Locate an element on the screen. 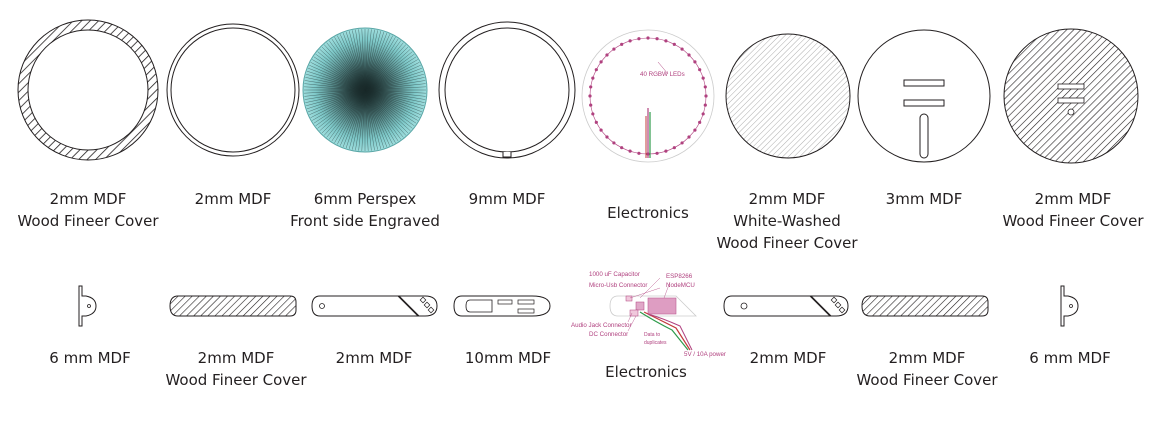 This screenshot has width=1164, height=422. bottom-caption-3: 2mm MDF is located at coordinates (374, 358).